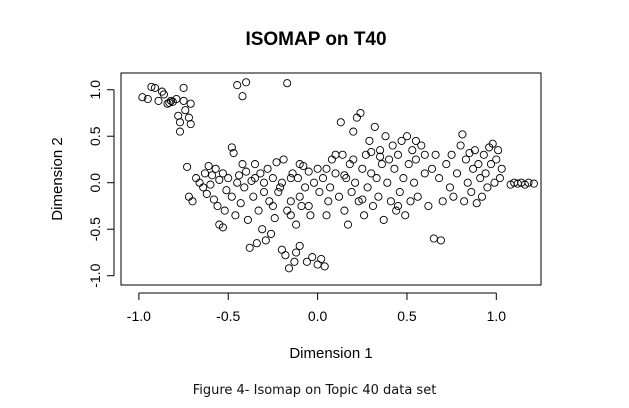 This screenshot has height=408, width=629. I want to click on x-tick-label: 1.0, so click(497, 316).